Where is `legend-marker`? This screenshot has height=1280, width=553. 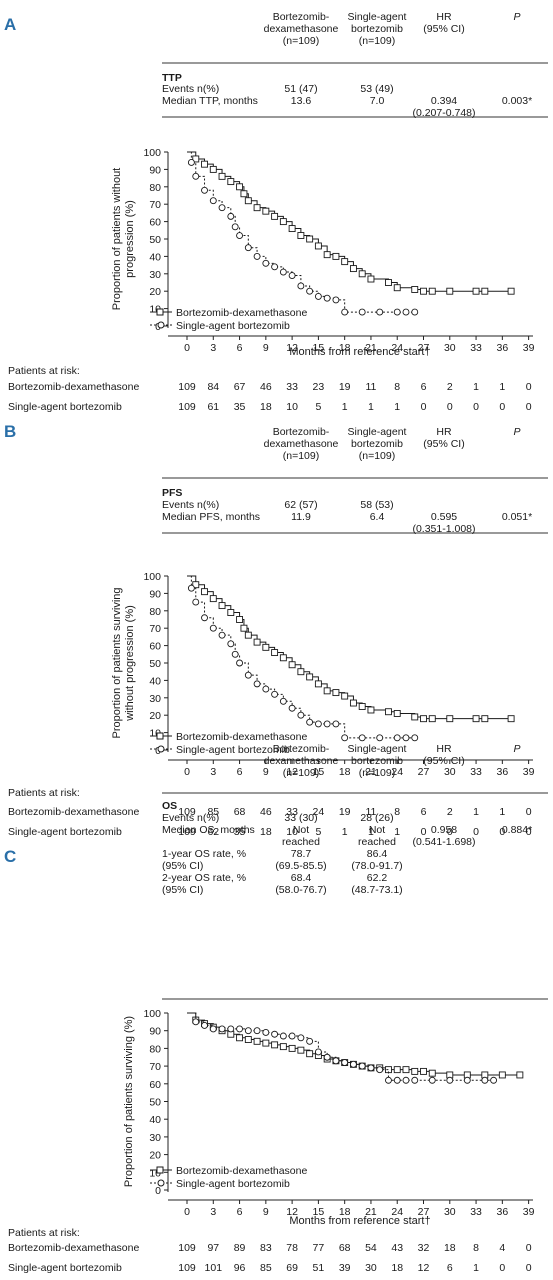
legend-marker is located at coordinates (161, 325).